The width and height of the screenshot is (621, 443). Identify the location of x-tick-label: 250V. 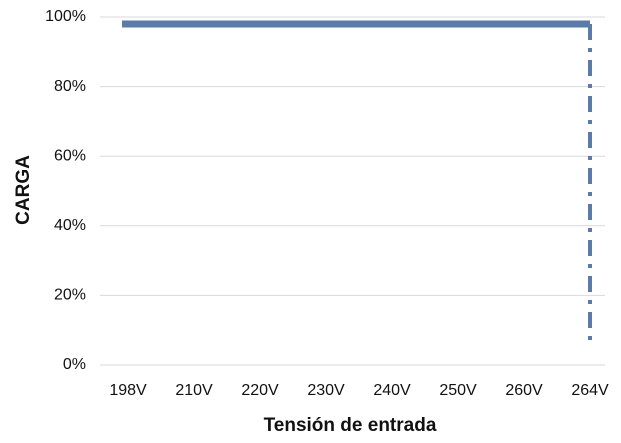
(458, 390).